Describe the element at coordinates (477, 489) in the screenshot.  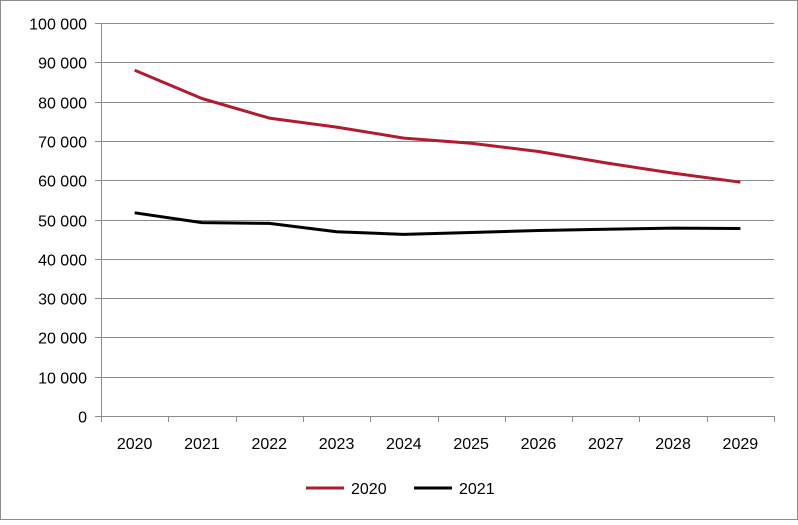
I see `legend-label: 2021` at that location.